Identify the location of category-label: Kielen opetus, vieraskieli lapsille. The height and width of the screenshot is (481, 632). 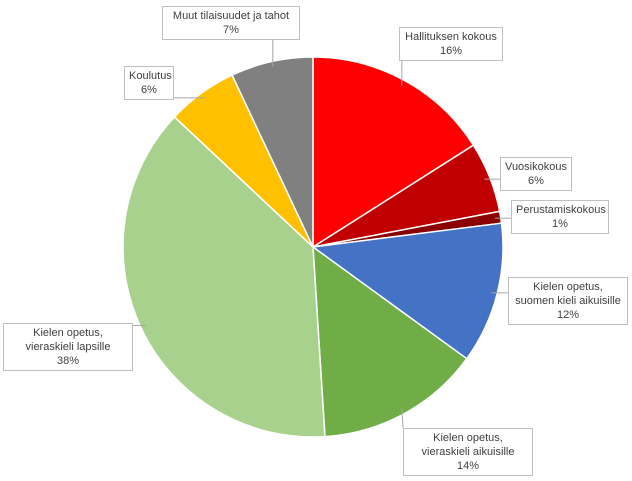
(68, 340).